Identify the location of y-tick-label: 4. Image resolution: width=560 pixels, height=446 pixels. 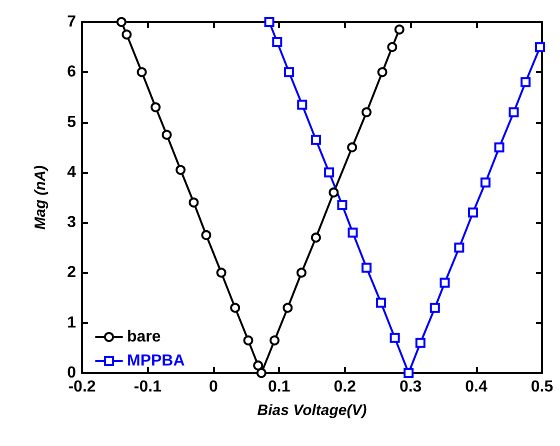
(71, 172).